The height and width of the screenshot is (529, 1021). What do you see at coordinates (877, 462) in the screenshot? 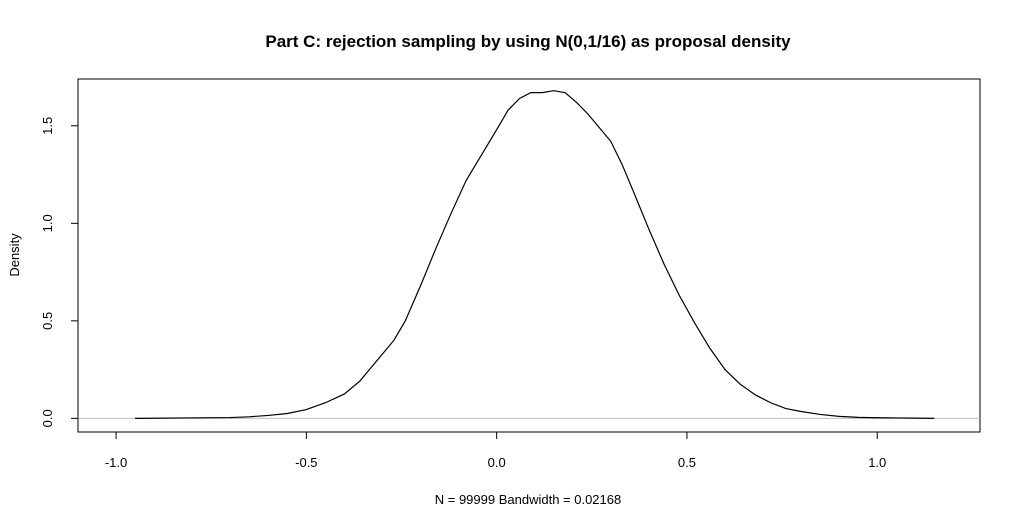
I see `x-tick-label: 1.0` at bounding box center [877, 462].